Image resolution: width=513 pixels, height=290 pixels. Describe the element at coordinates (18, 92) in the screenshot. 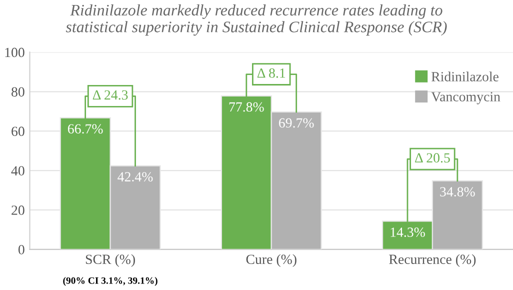

I see `y-tick-label: 80` at that location.